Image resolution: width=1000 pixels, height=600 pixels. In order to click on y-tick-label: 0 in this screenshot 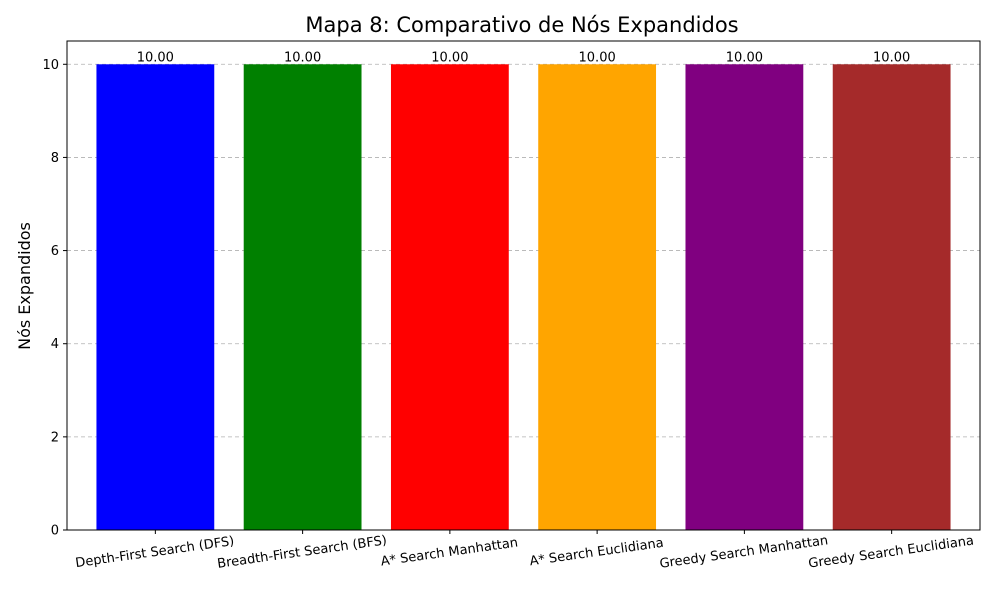, I will do `click(55, 531)`.